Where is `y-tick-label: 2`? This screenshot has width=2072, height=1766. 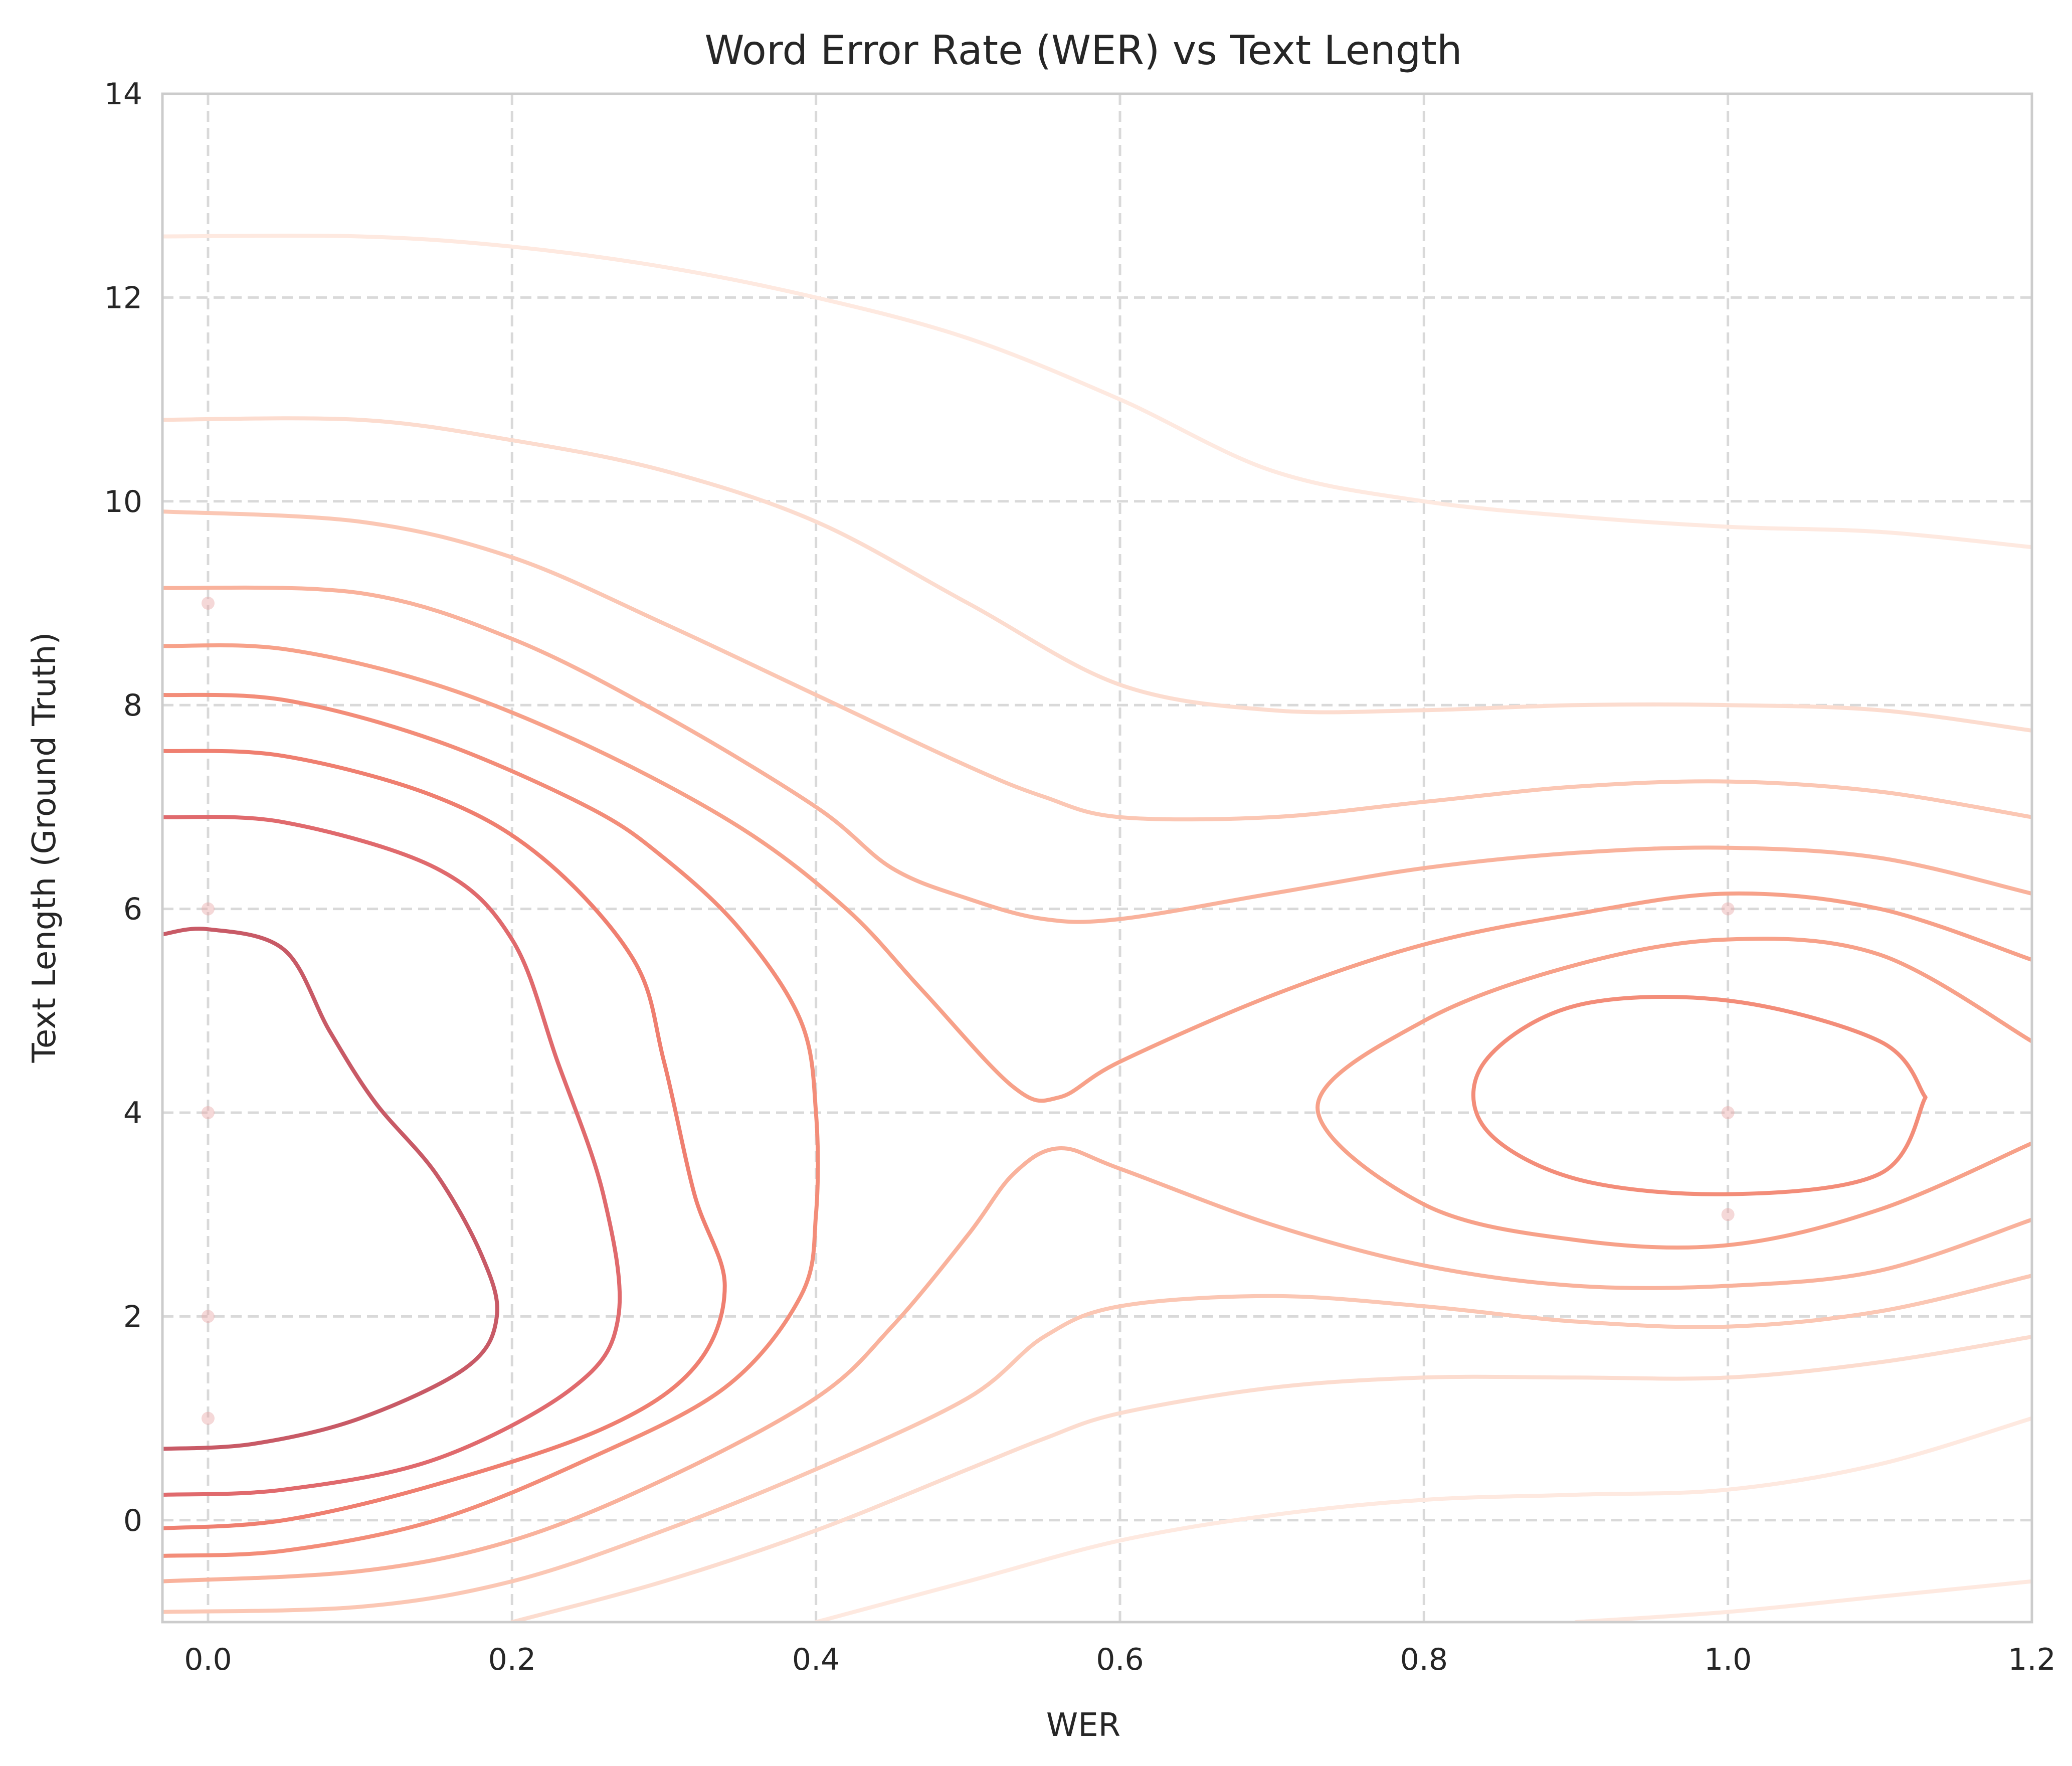 y-tick-label: 2 is located at coordinates (132, 1316).